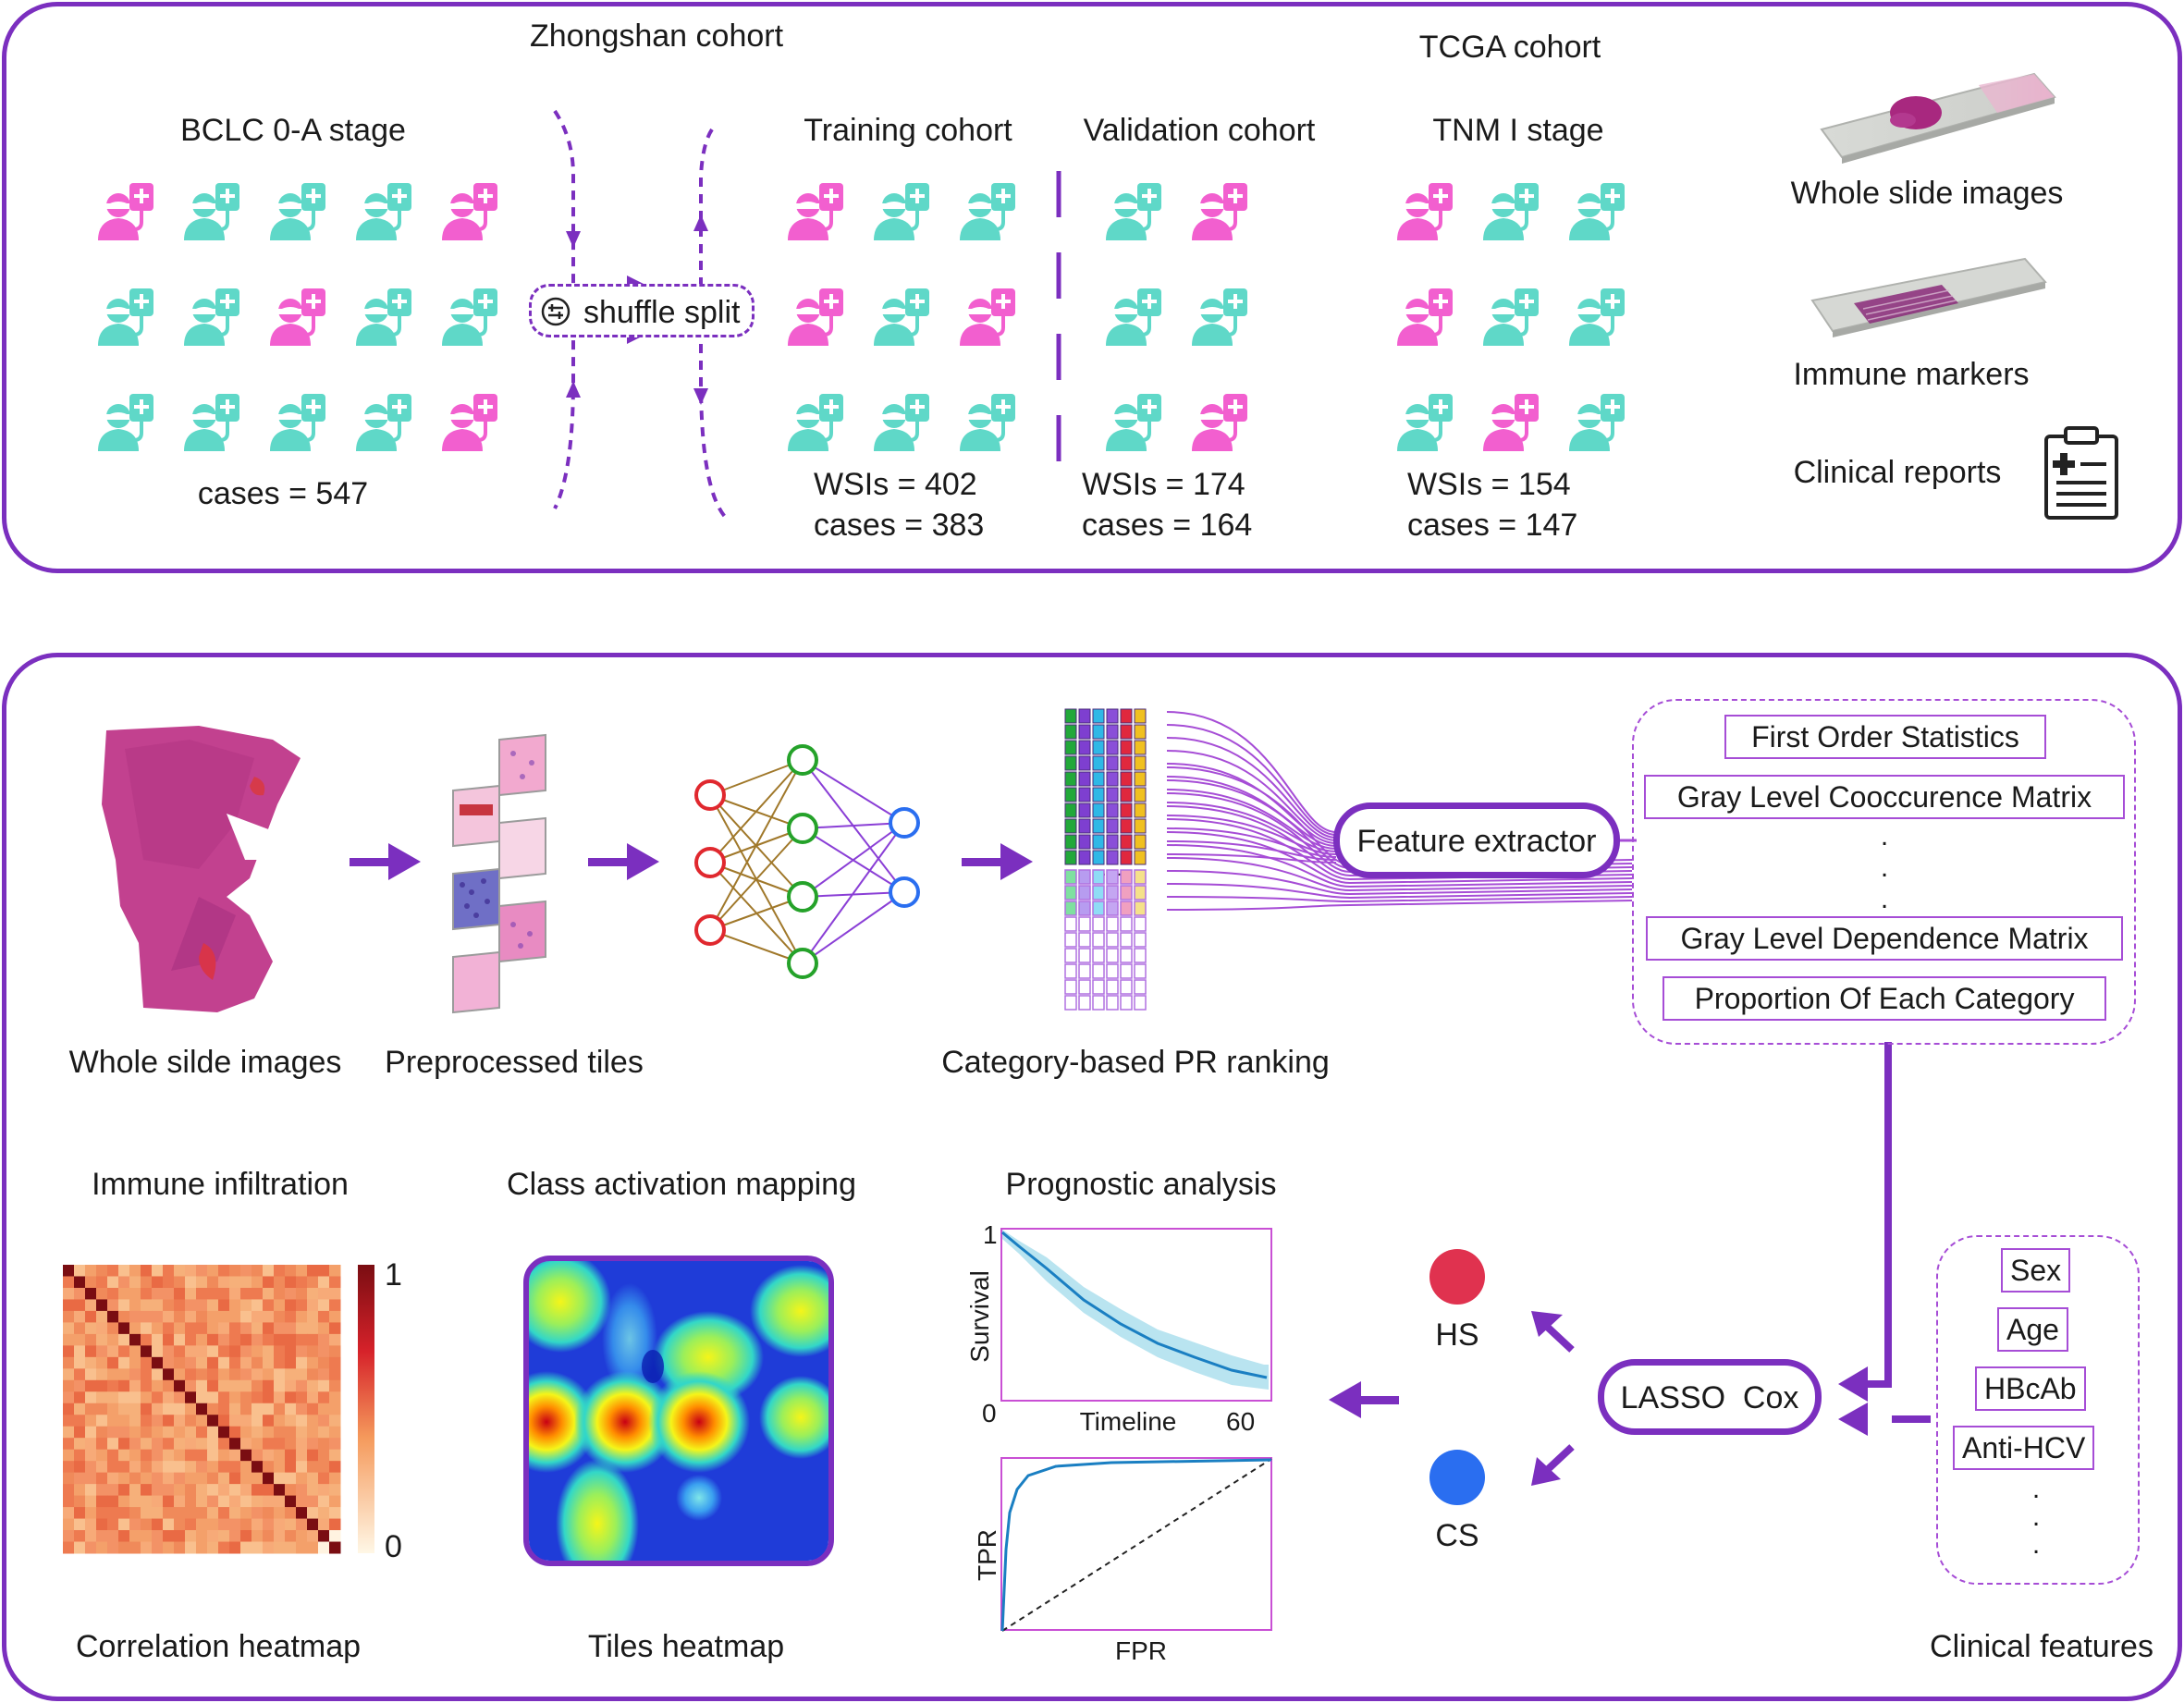 The height and width of the screenshot is (1703, 2184). Describe the element at coordinates (1898, 472) in the screenshot. I see `clinical-reports-label: Clinical reports` at that location.